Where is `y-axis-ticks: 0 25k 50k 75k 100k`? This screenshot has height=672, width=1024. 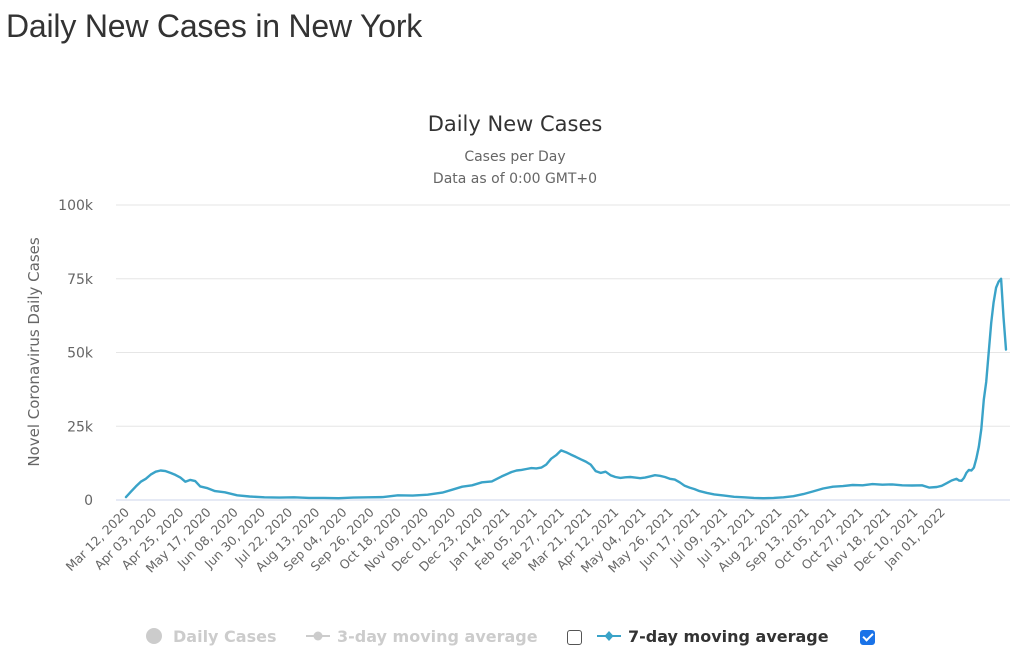
y-axis-ticks: 0 25k 50k 75k 100k is located at coordinates (76, 353).